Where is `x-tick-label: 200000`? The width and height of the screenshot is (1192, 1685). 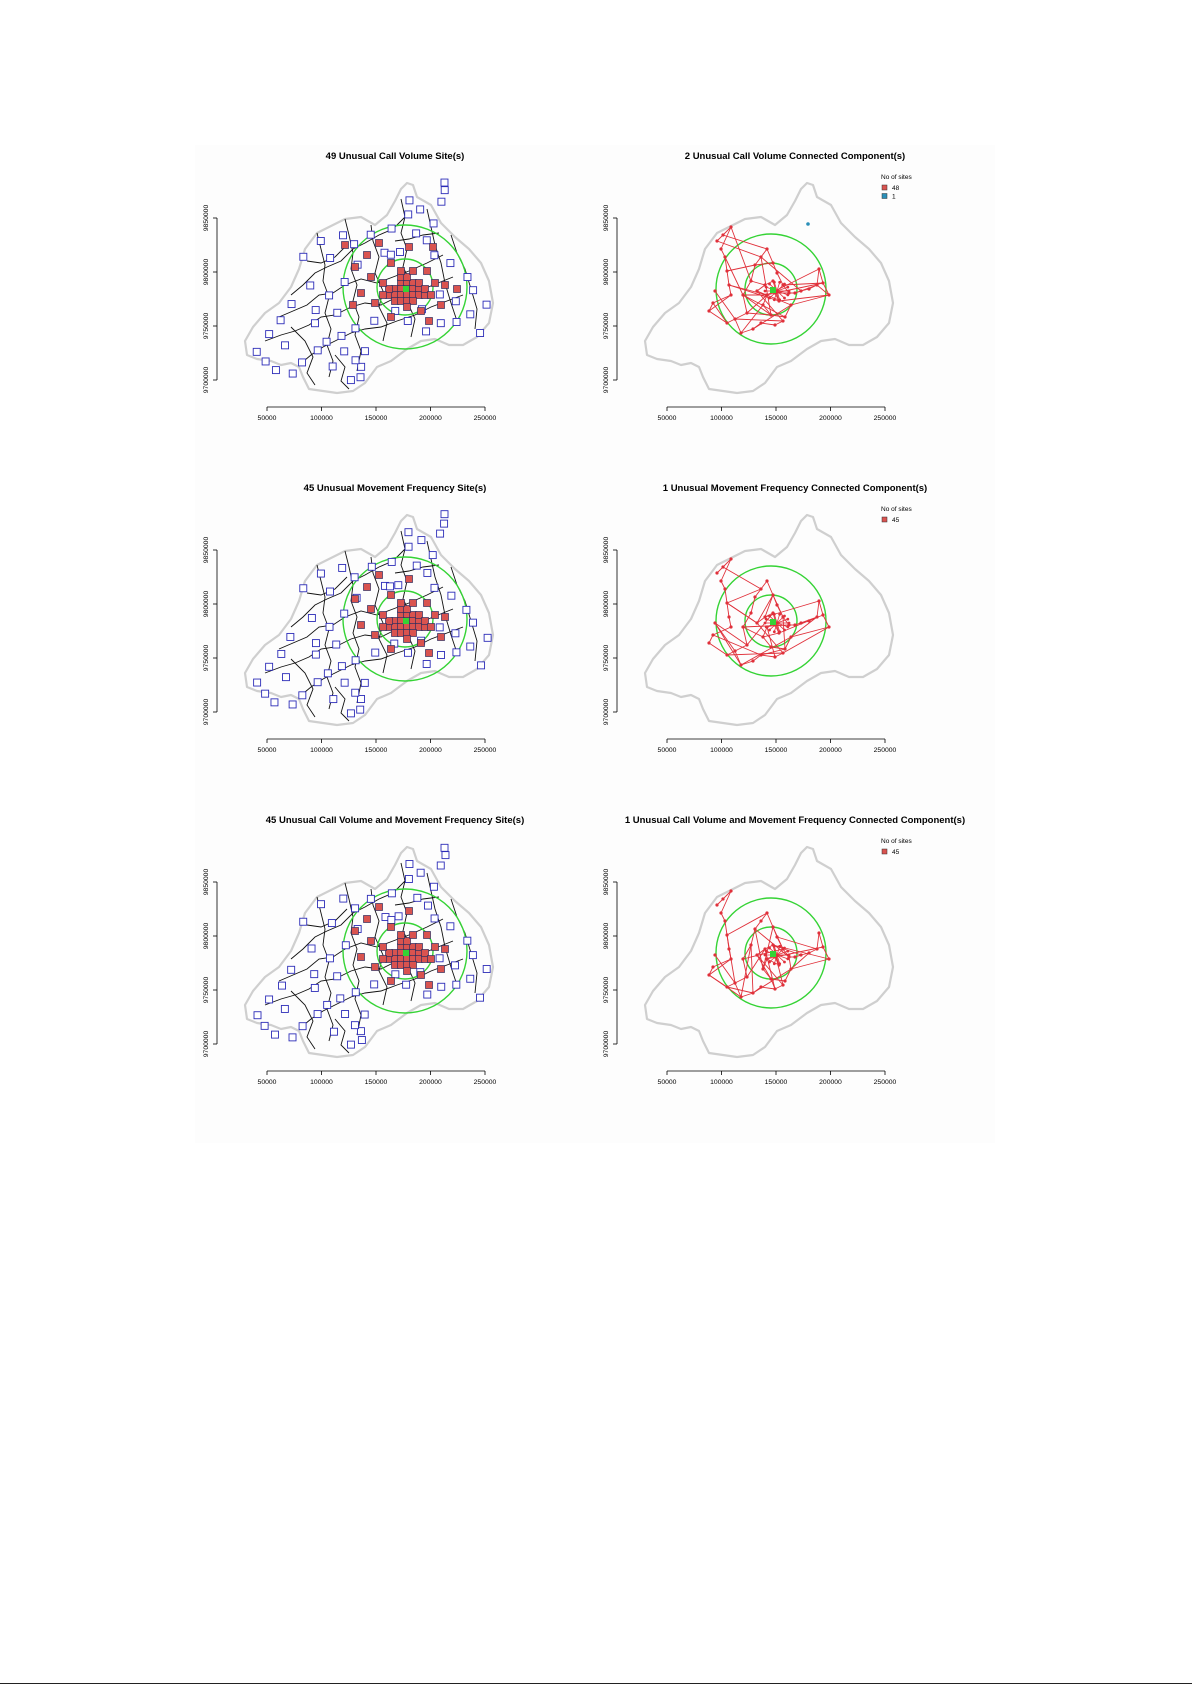 x-tick-label: 200000 is located at coordinates (430, 750).